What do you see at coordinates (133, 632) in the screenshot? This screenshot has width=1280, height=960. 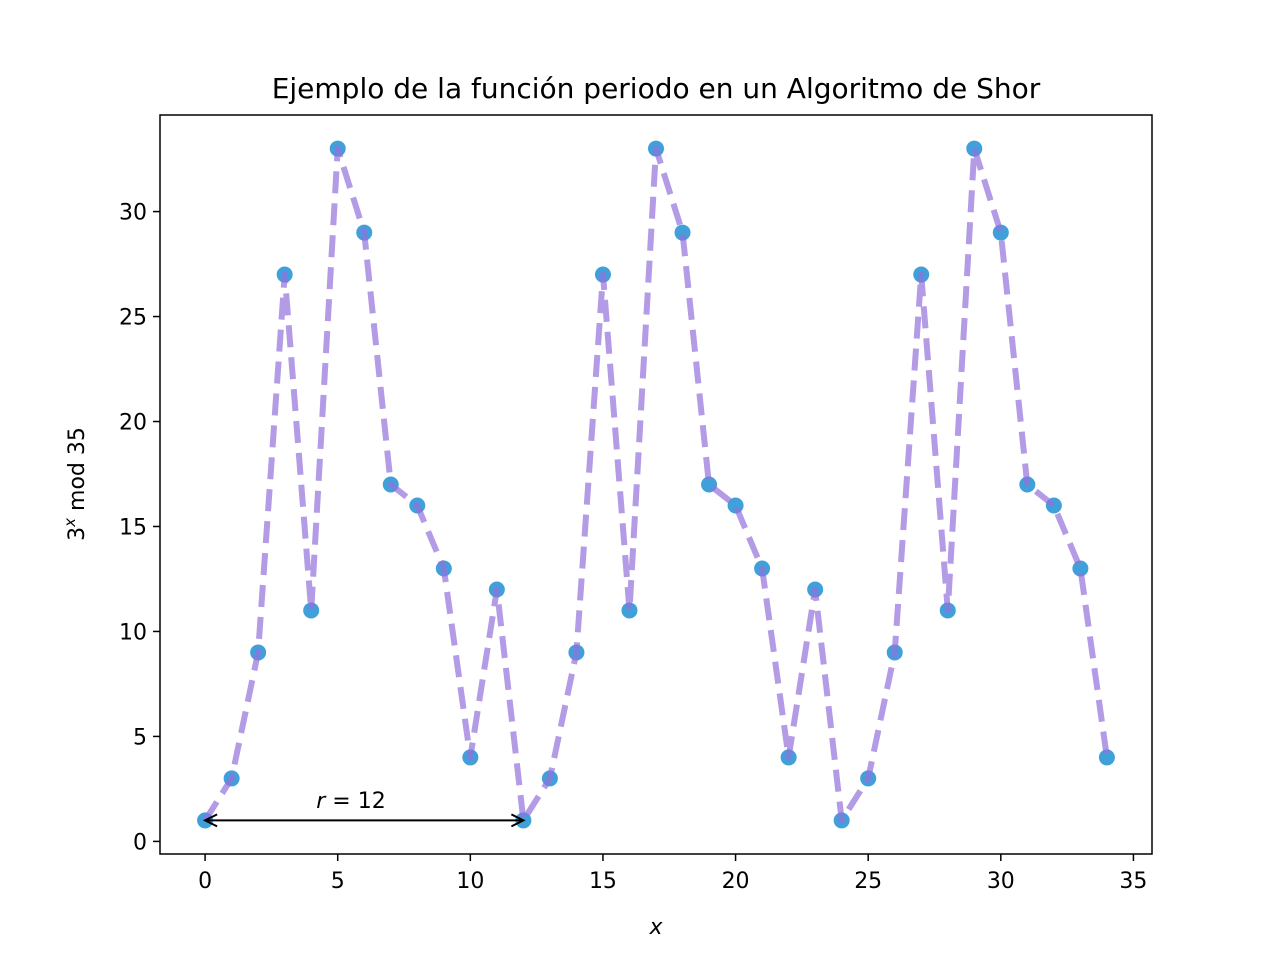 I see `y-tick-label: 10` at bounding box center [133, 632].